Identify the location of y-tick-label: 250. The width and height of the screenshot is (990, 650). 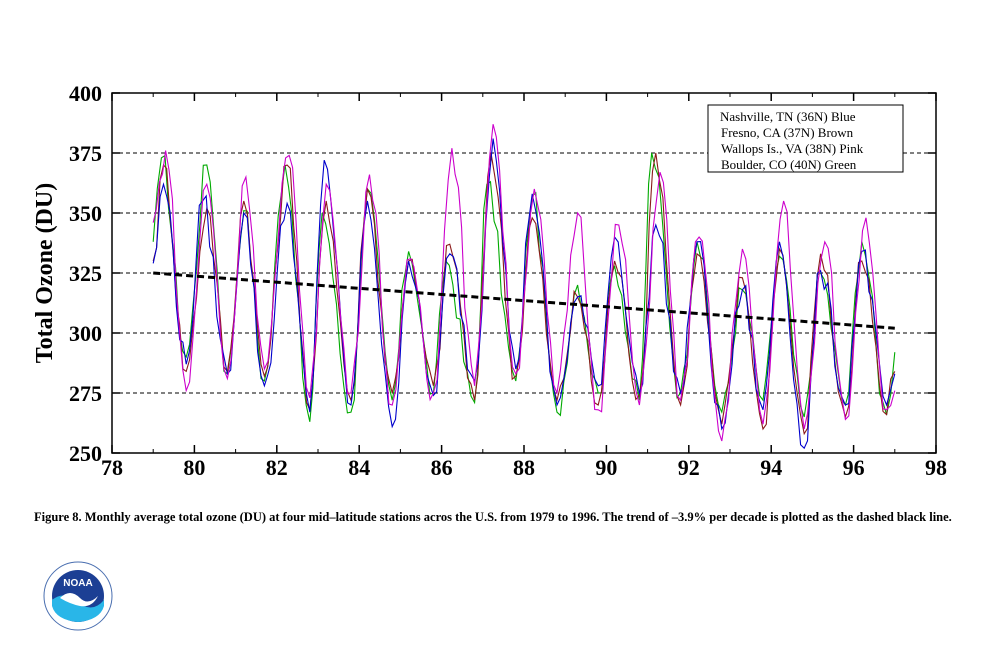
(85, 453).